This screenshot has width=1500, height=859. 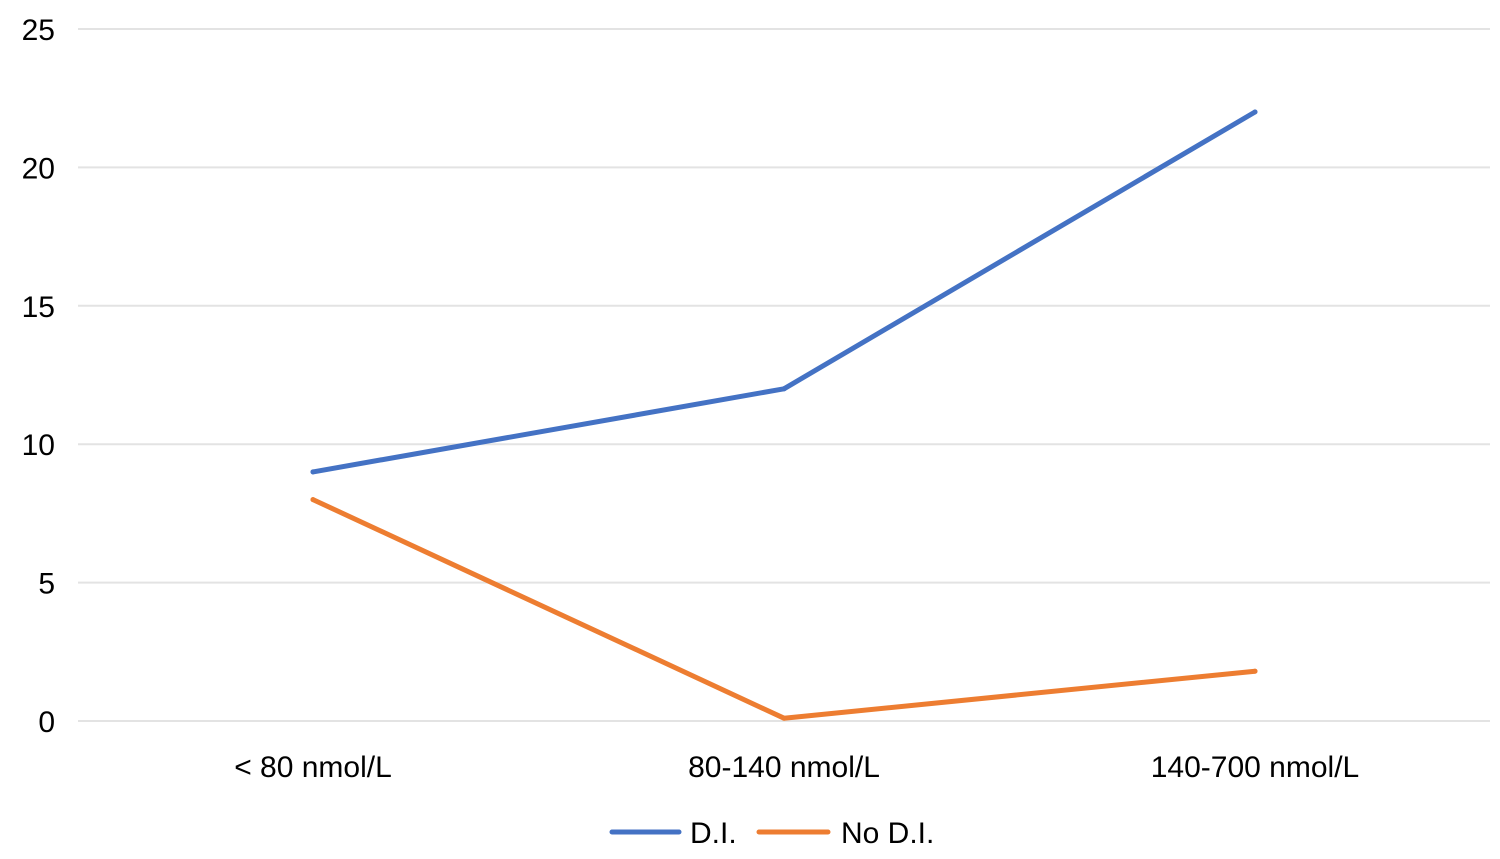 I want to click on y-tick-label: 5, so click(x=46, y=584).